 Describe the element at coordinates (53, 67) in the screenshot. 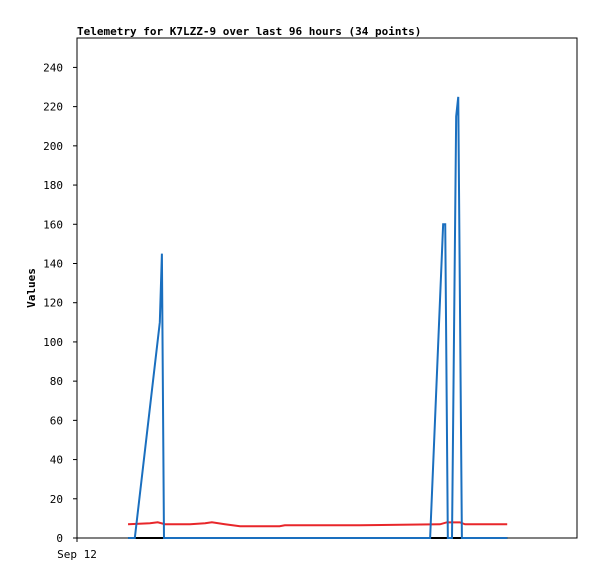

I see `y-tick-label: 240` at that location.